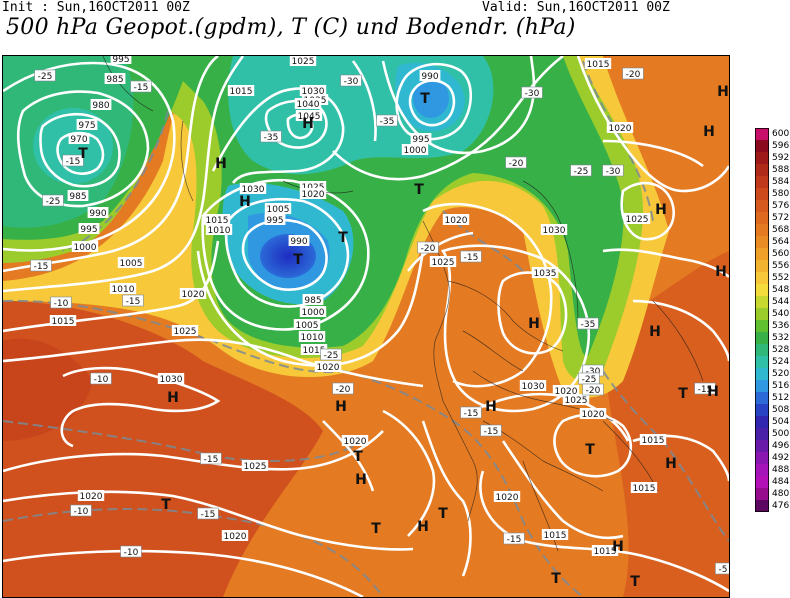  I want to click on temperature-label: -25, so click(45, 75).